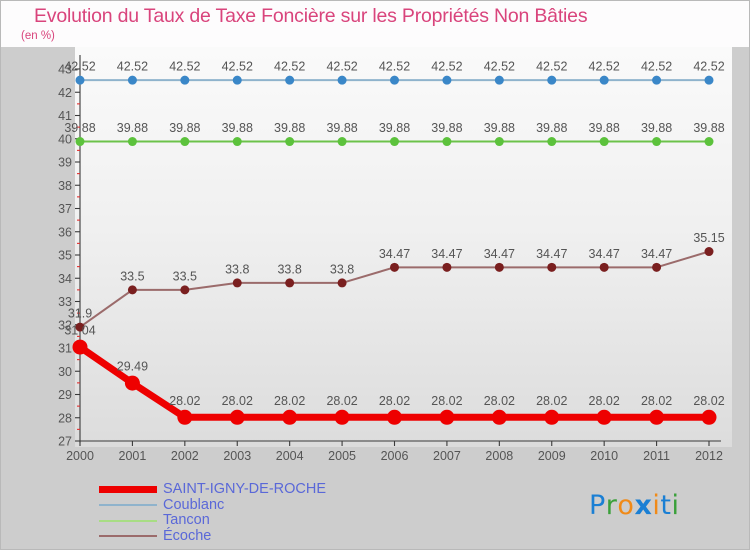  I want to click on y-tick-label: 39, so click(65, 163).